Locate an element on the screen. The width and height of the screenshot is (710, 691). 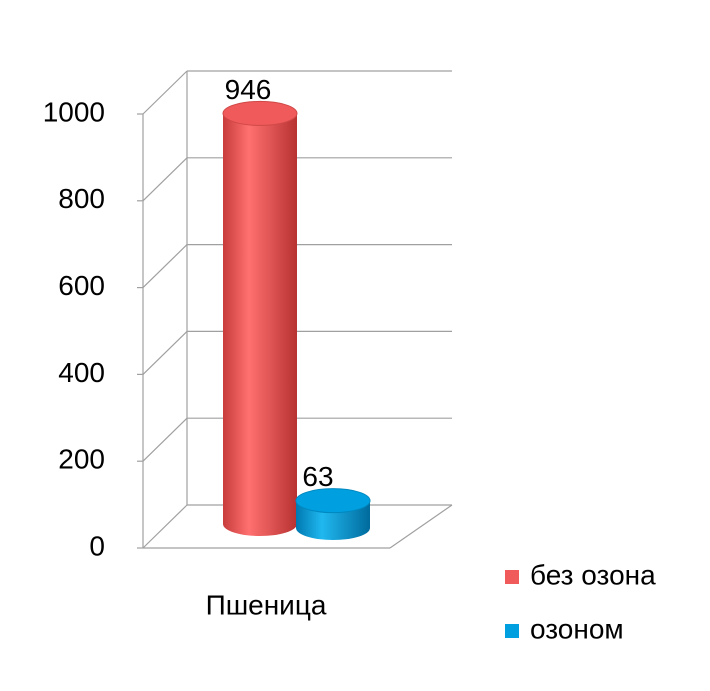
legend-label: озоном is located at coordinates (577, 628).